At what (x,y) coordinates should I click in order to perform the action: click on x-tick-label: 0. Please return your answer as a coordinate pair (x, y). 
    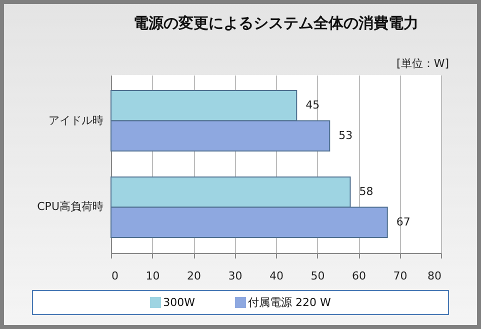
    Looking at the image, I should click on (115, 276).